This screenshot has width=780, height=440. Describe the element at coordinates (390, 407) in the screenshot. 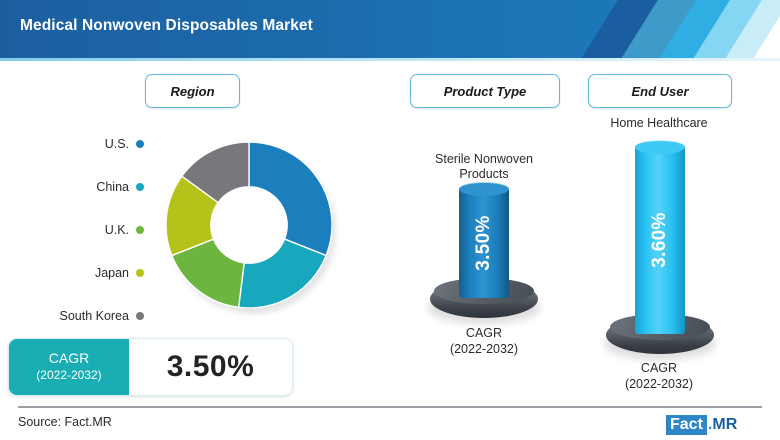

I see `footer-divider` at that location.